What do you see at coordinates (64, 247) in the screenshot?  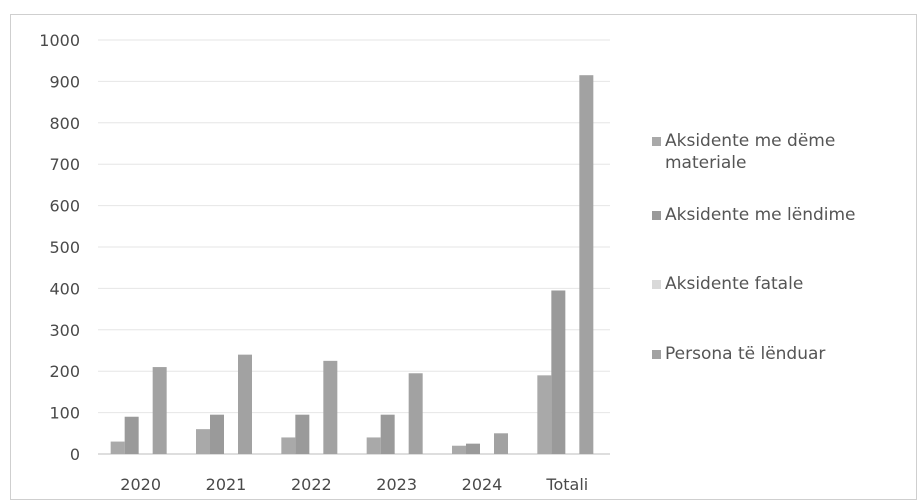 I see `y-tick-label: 500` at bounding box center [64, 247].